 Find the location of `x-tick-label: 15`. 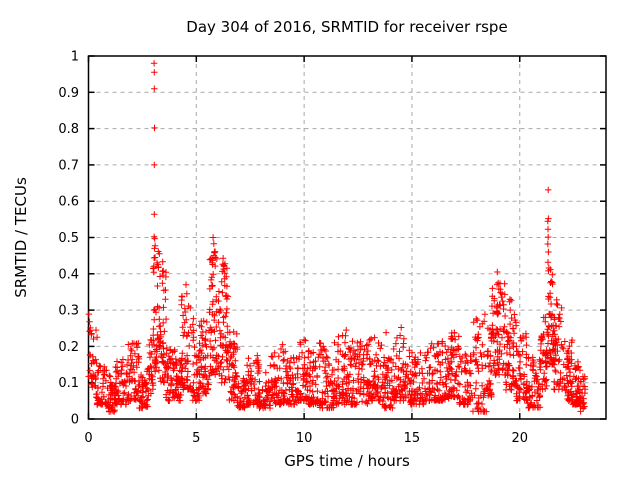

x-tick-label: 15 is located at coordinates (412, 438).